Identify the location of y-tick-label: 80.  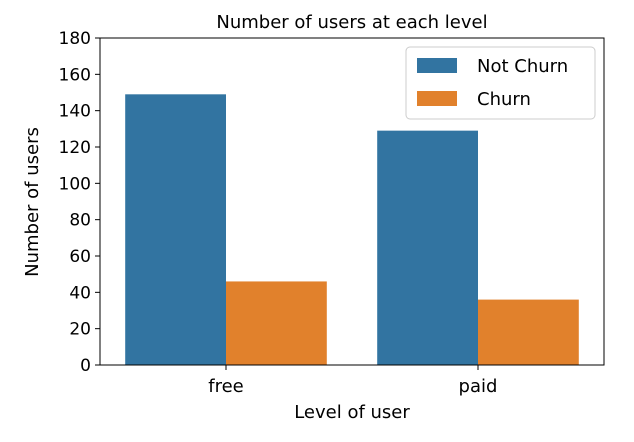
(80, 221).